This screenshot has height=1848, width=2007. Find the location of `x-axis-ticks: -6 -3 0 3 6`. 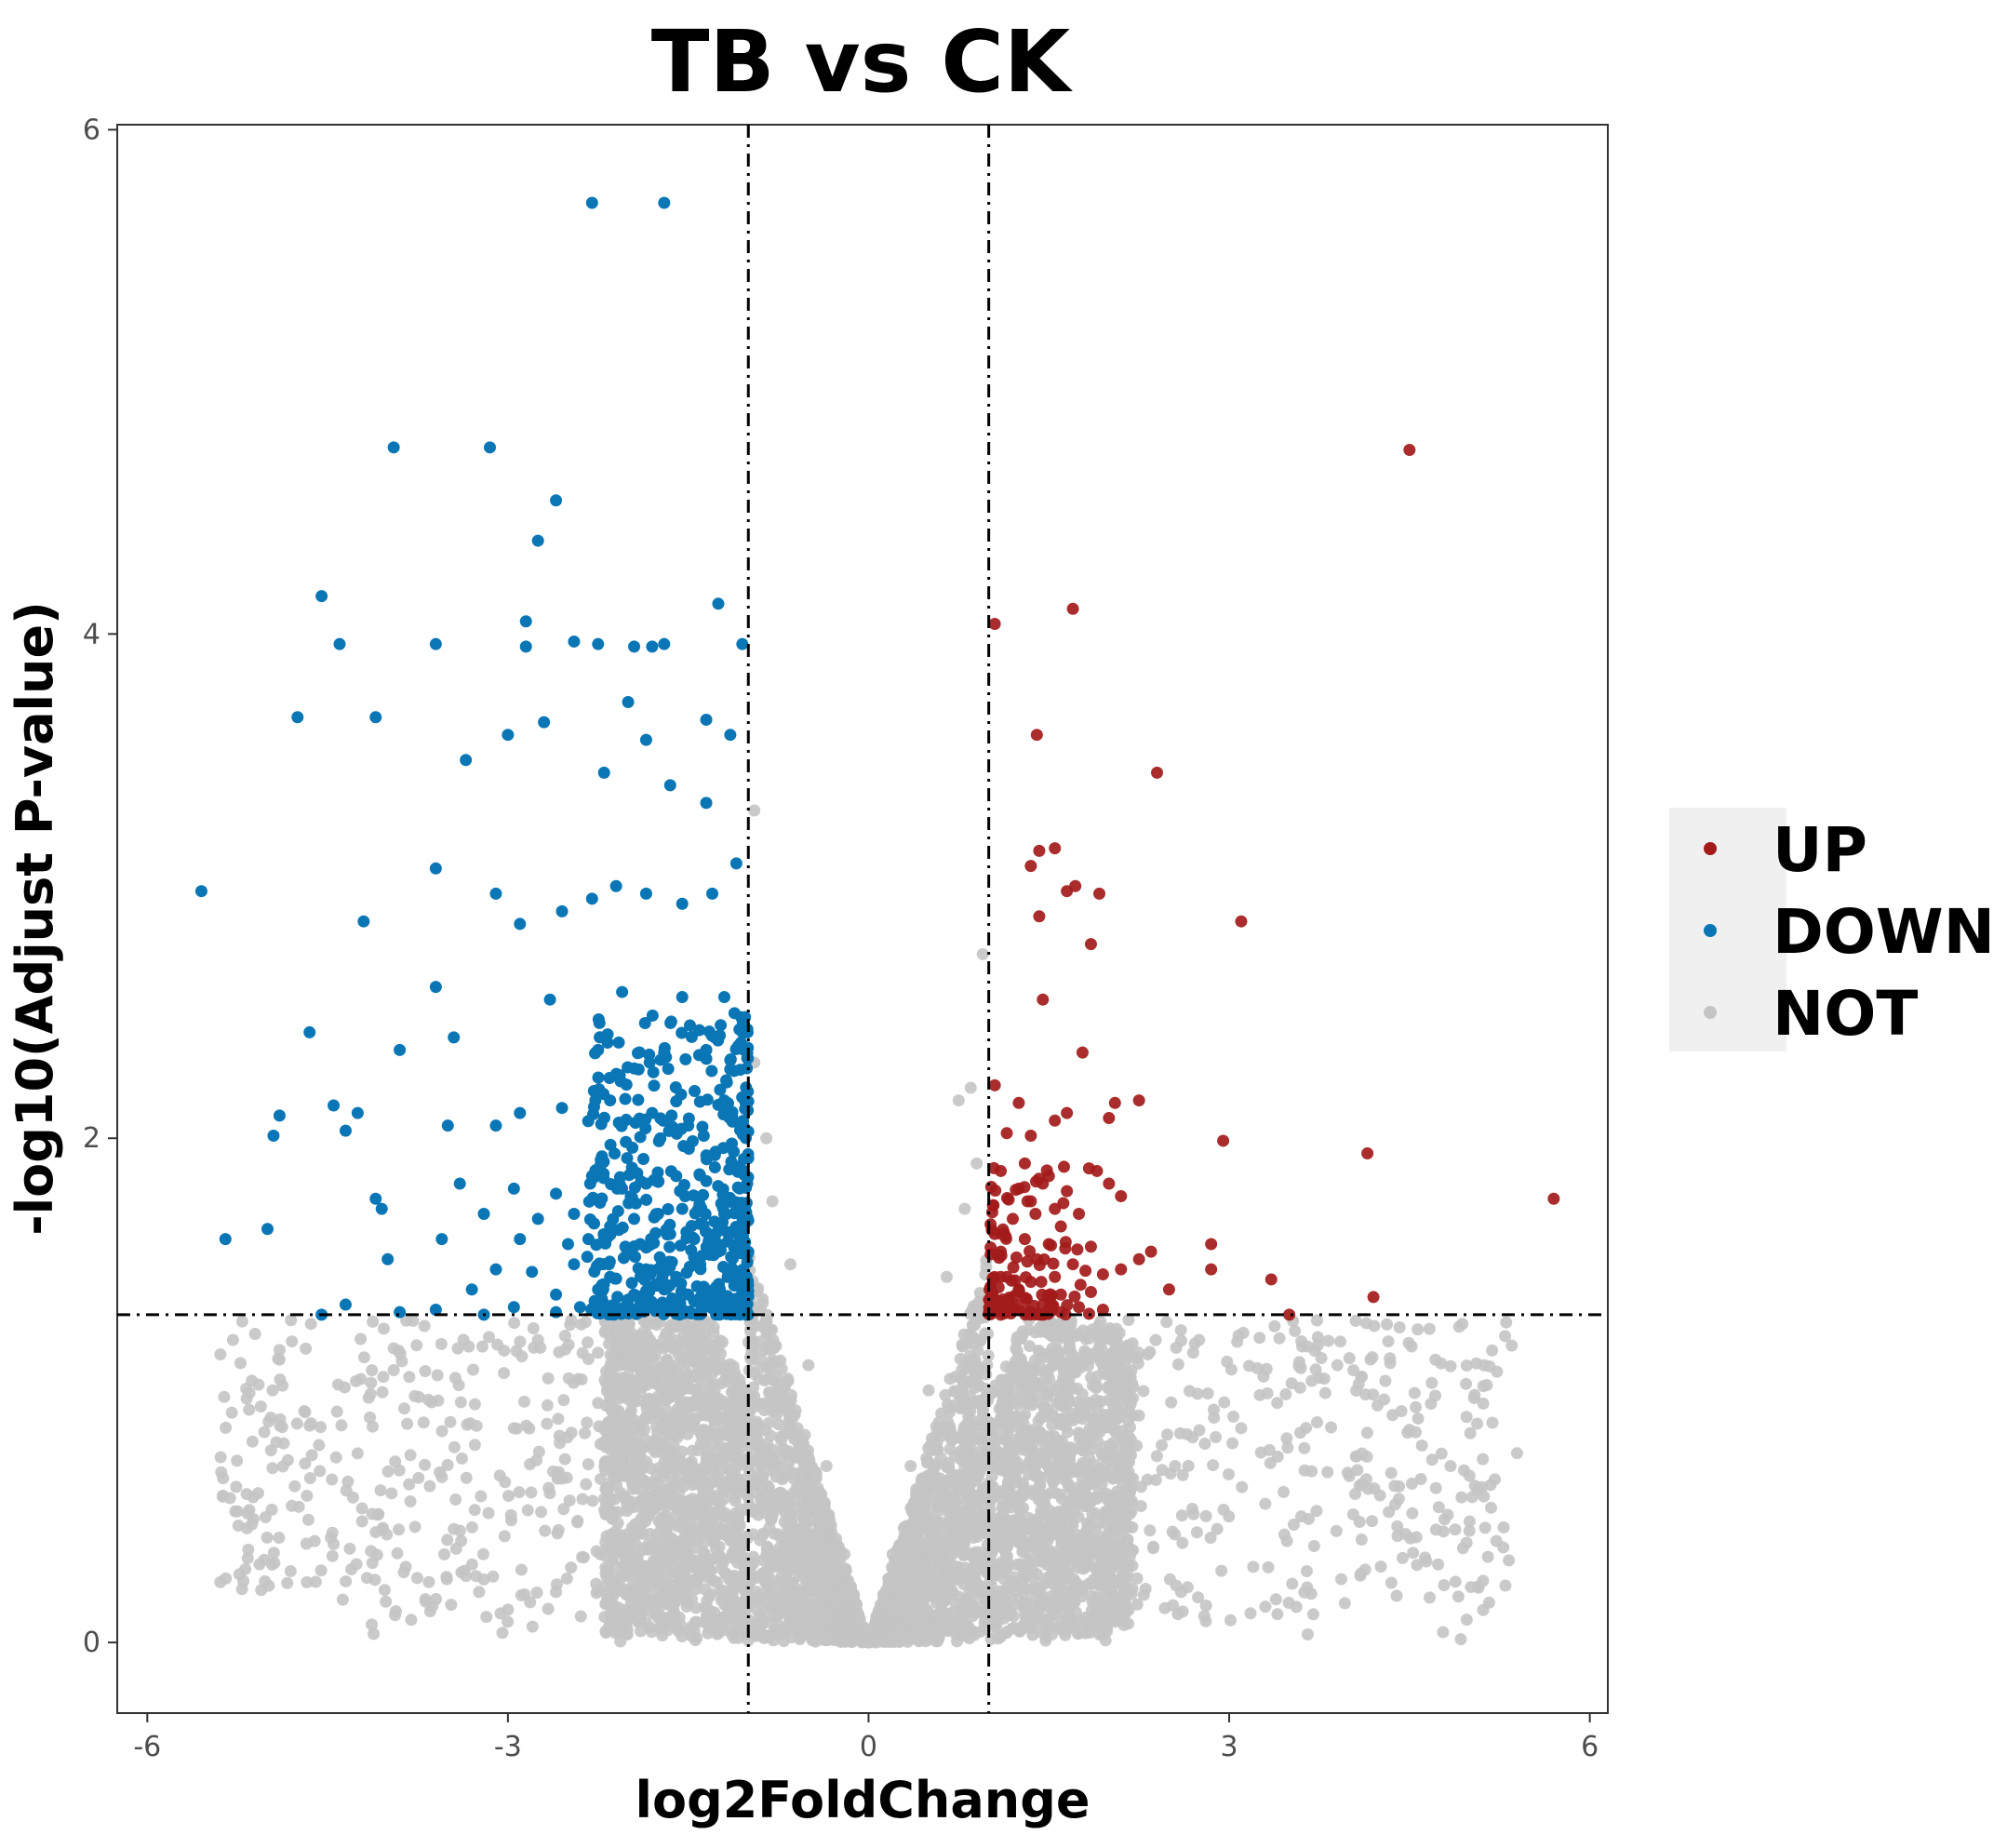

x-axis-ticks: -6 -3 0 3 6 is located at coordinates (866, 1738).